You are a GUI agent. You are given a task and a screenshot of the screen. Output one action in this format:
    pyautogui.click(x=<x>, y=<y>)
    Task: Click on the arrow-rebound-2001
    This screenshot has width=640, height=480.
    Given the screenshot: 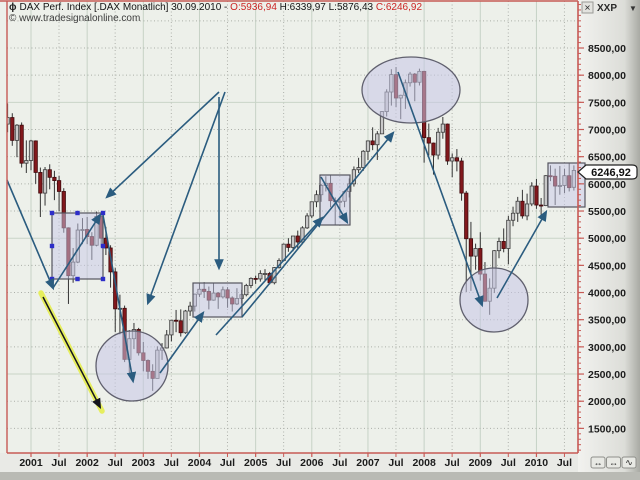 What is the action you would take?
    pyautogui.click(x=77, y=250)
    